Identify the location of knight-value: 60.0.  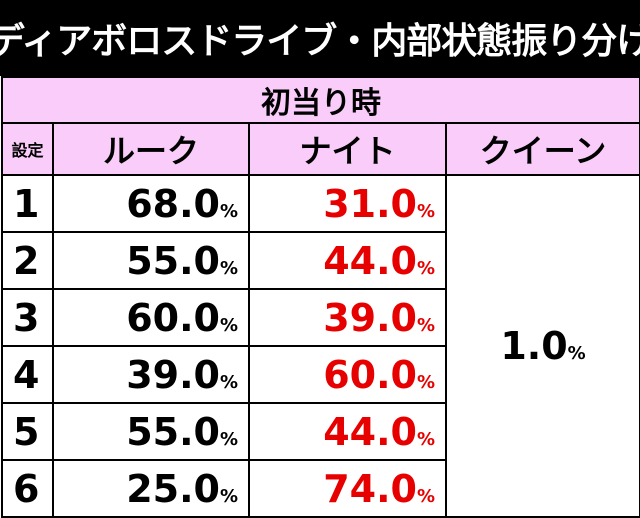
(370, 374).